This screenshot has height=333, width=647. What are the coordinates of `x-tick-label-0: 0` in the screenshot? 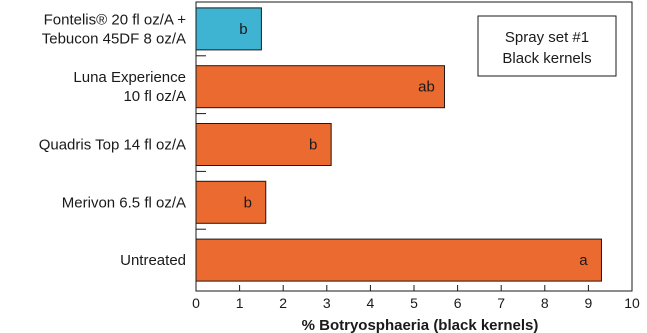 It's located at (196, 303).